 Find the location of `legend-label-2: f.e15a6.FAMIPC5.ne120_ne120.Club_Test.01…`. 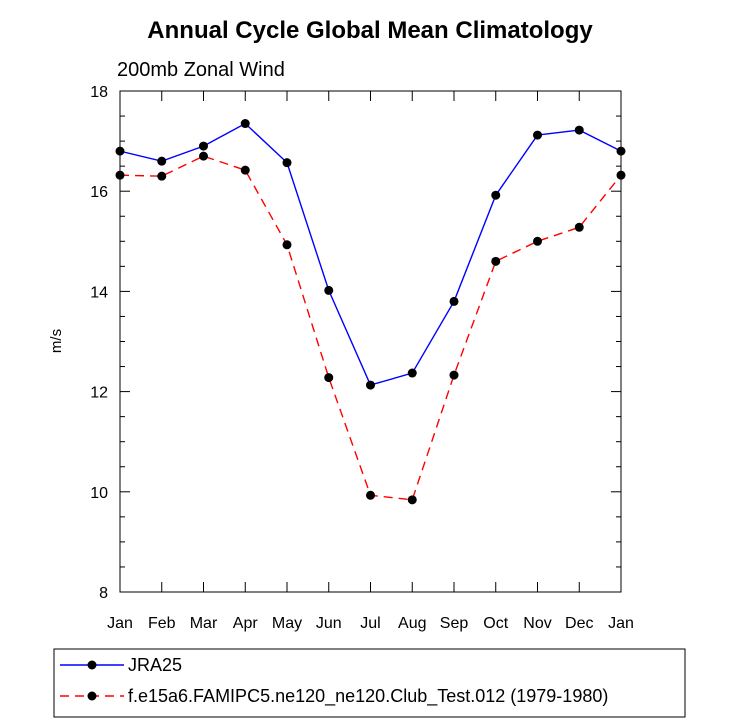

legend-label-2: f.e15a6.FAMIPC5.ne120_ne120.Club_Test.01… is located at coordinates (368, 696).